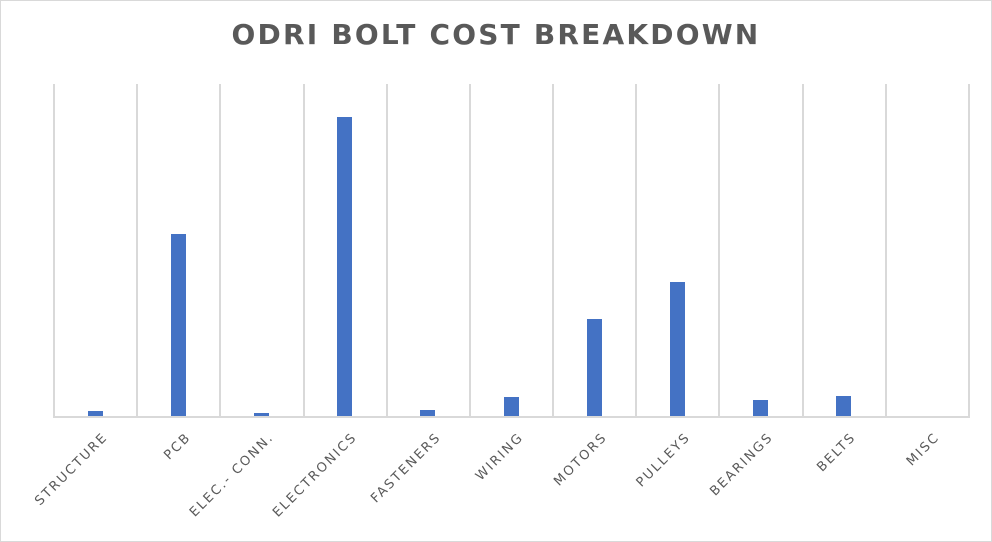  I want to click on bar-elec-conn, so click(261, 414).